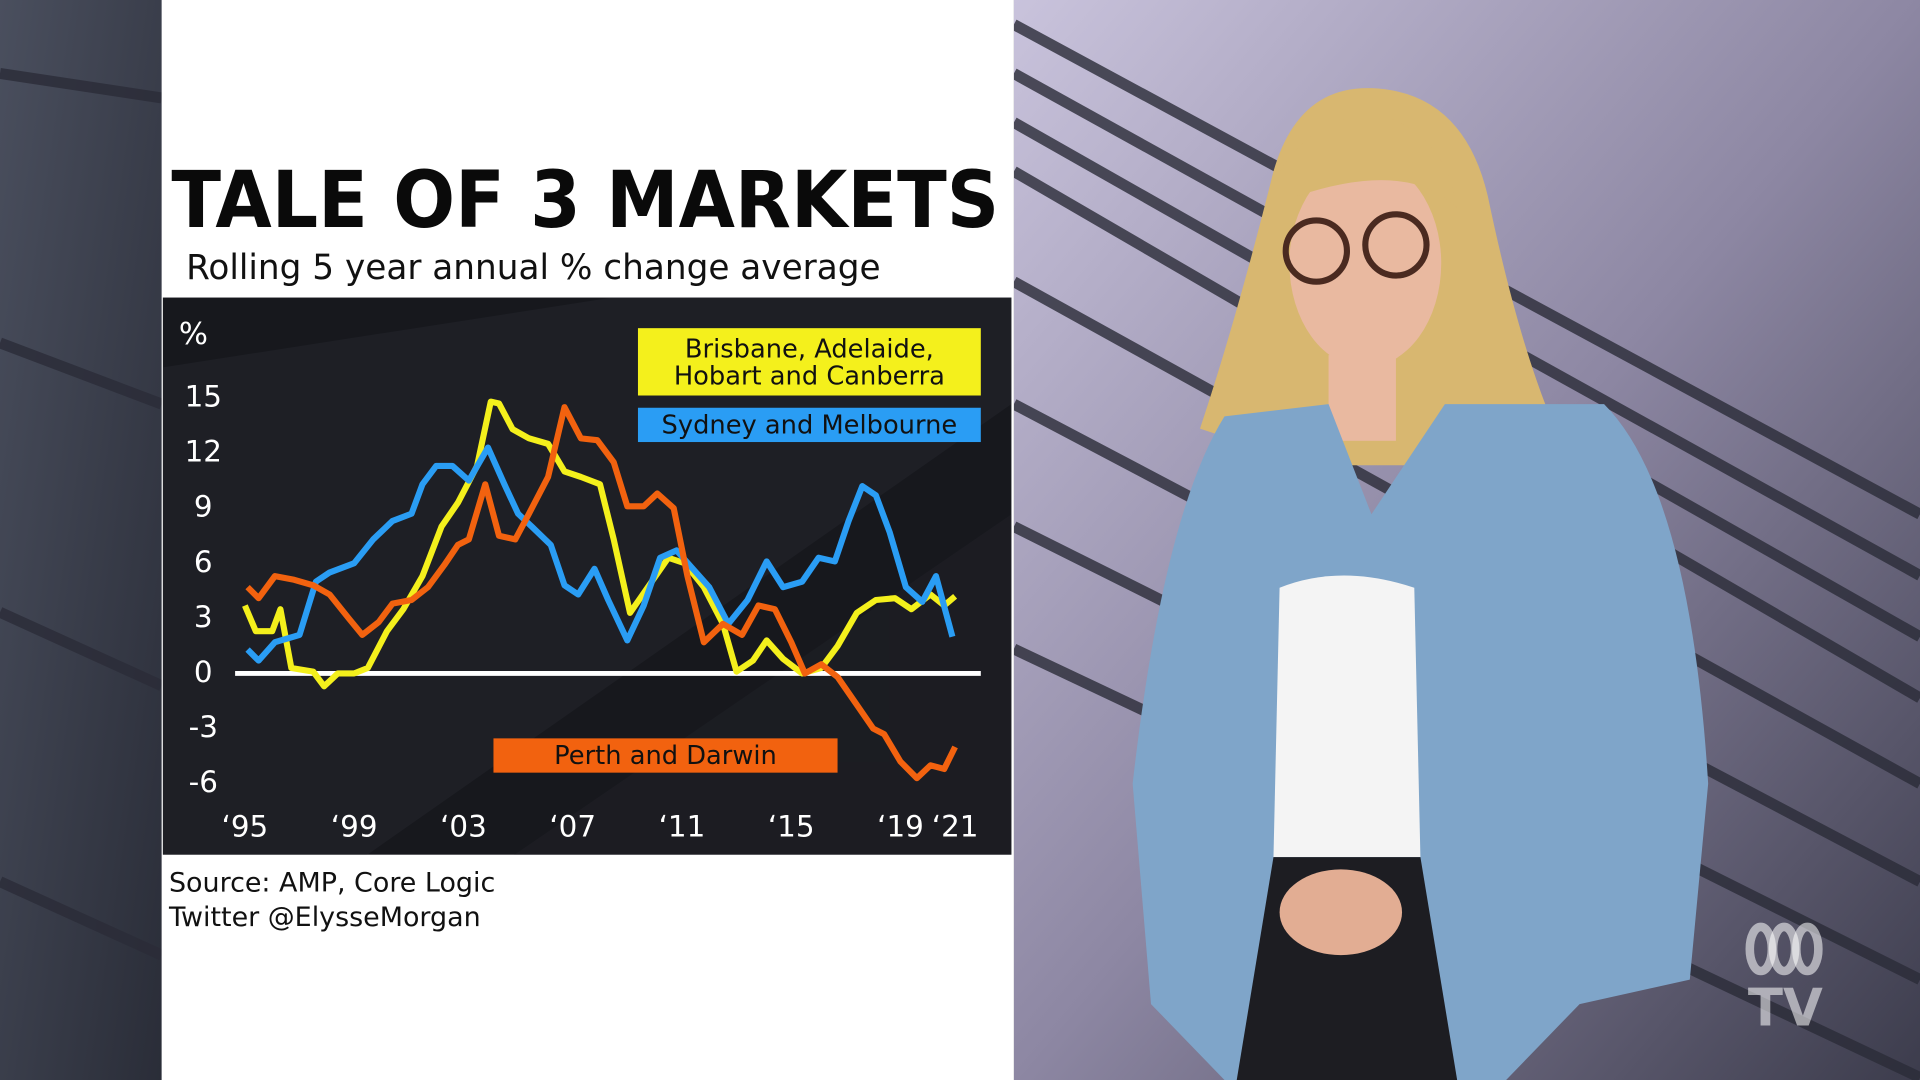 The width and height of the screenshot is (1920, 1080). What do you see at coordinates (533, 268) in the screenshot?
I see `chart-subtitle: Rolling 5 year annual % change average` at bounding box center [533, 268].